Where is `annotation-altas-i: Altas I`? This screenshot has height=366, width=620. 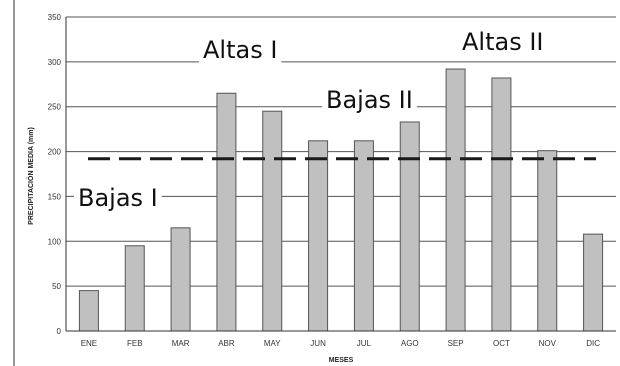 annotation-altas-i: Altas I is located at coordinates (240, 50).